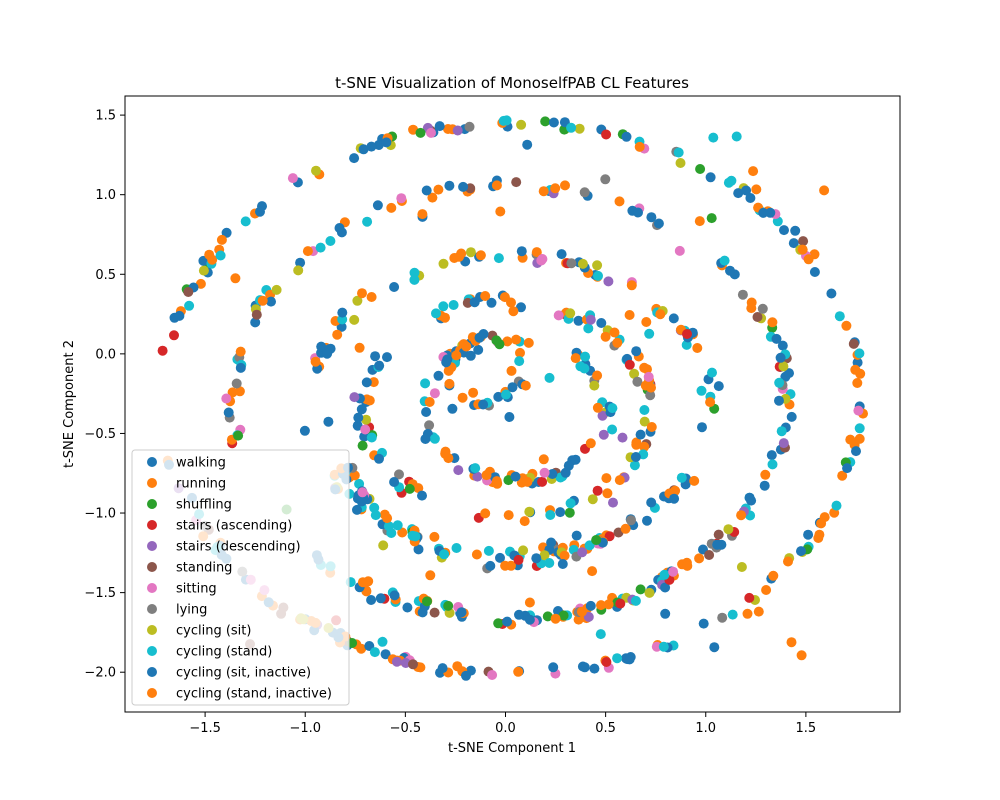 The width and height of the screenshot is (1000, 800). Describe the element at coordinates (105, 354) in the screenshot. I see `y-tick-label: 0.0` at that location.